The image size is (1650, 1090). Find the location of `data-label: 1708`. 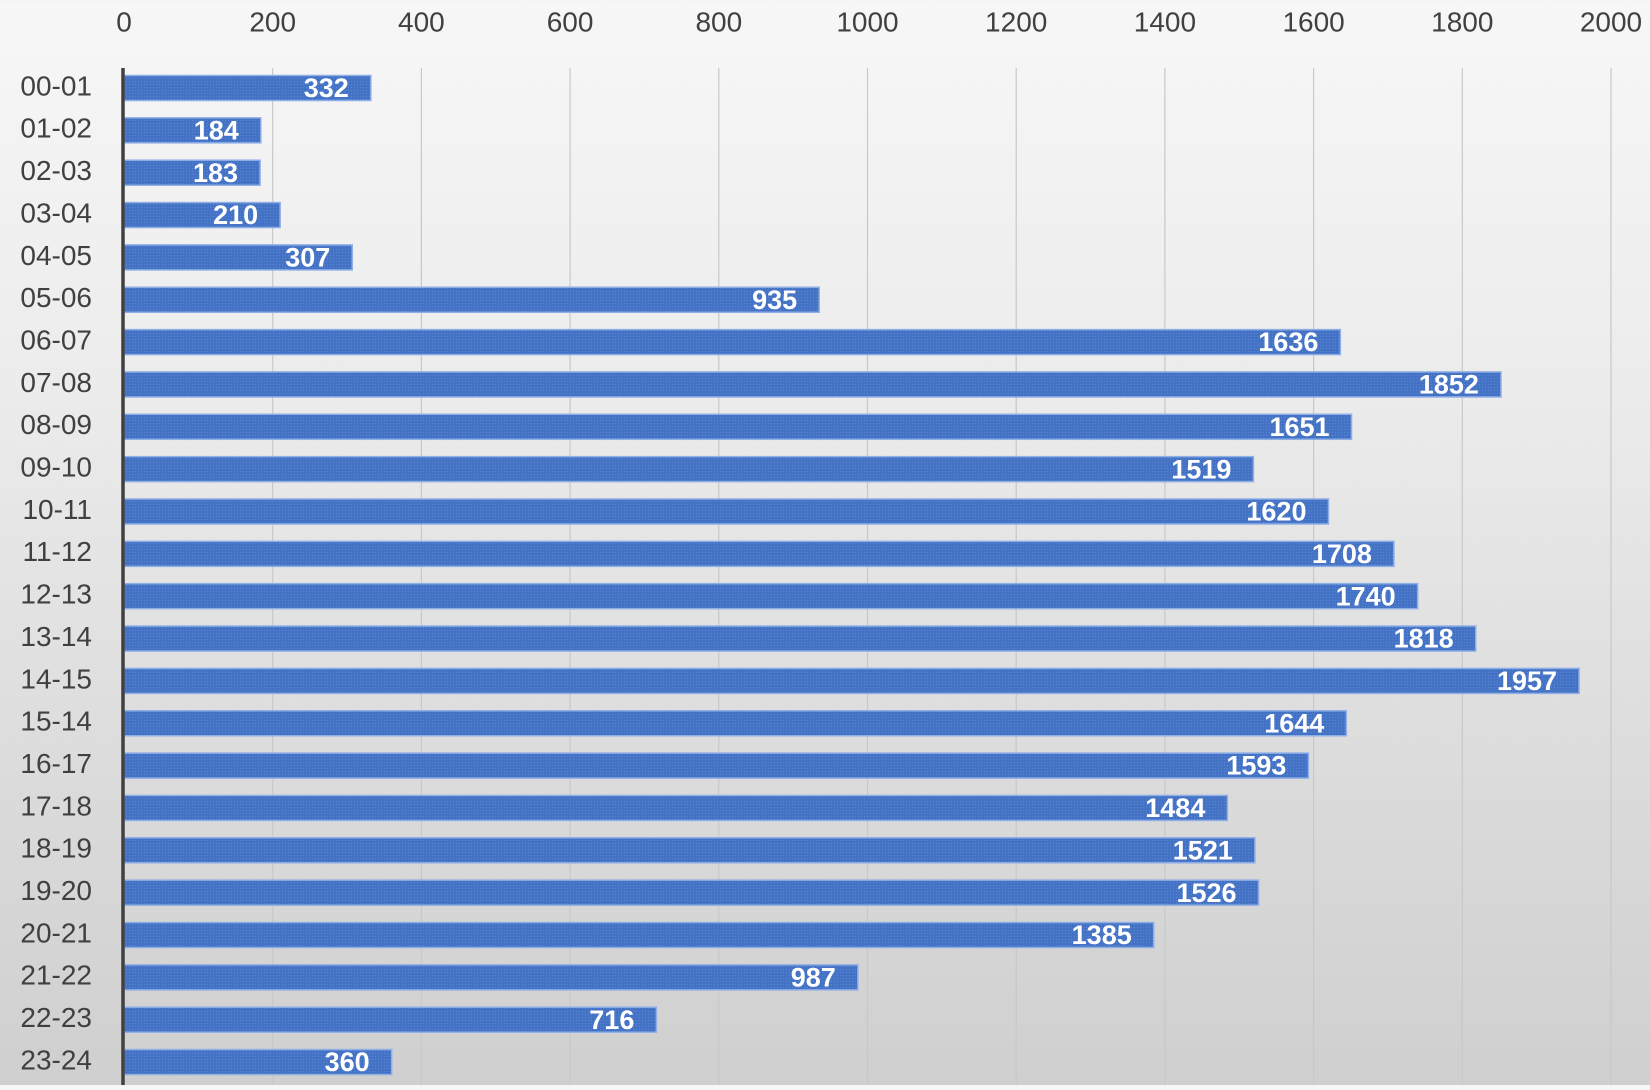

data-label: 1708 is located at coordinates (1342, 554).